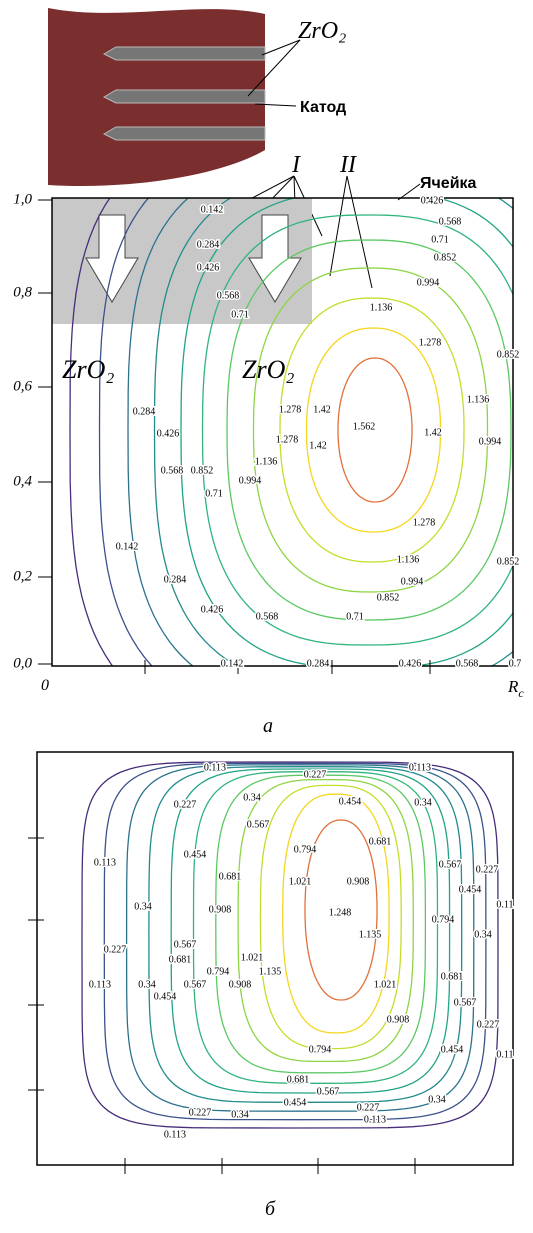  Describe the element at coordinates (22, 292) in the screenshot. I see `y-tick-label: 0,8` at that location.